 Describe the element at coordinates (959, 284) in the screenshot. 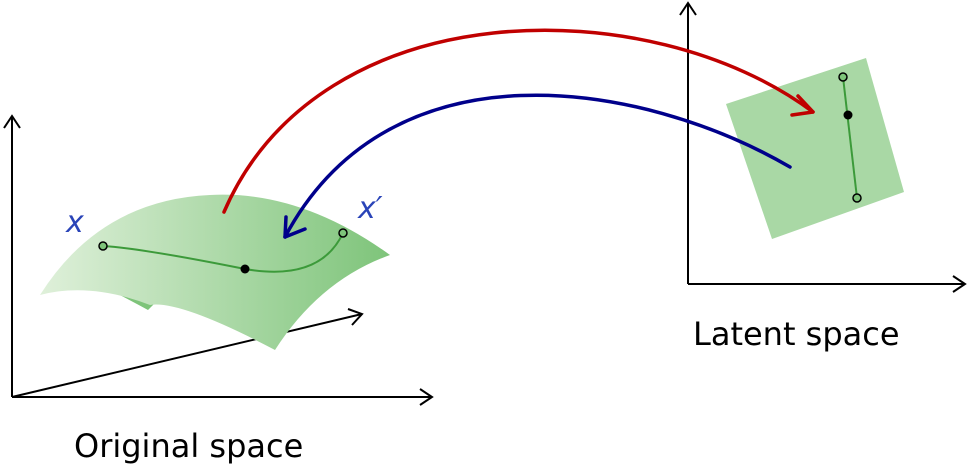

I see `latent-x-axis-arrowhead` at that location.